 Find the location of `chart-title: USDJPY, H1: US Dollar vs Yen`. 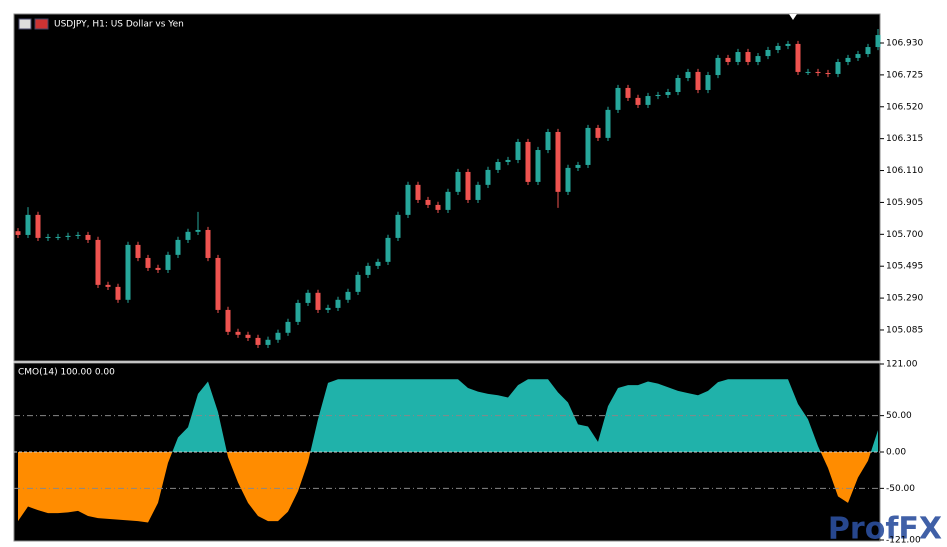

chart-title: USDJPY, H1: US Dollar vs Yen is located at coordinates (119, 25).